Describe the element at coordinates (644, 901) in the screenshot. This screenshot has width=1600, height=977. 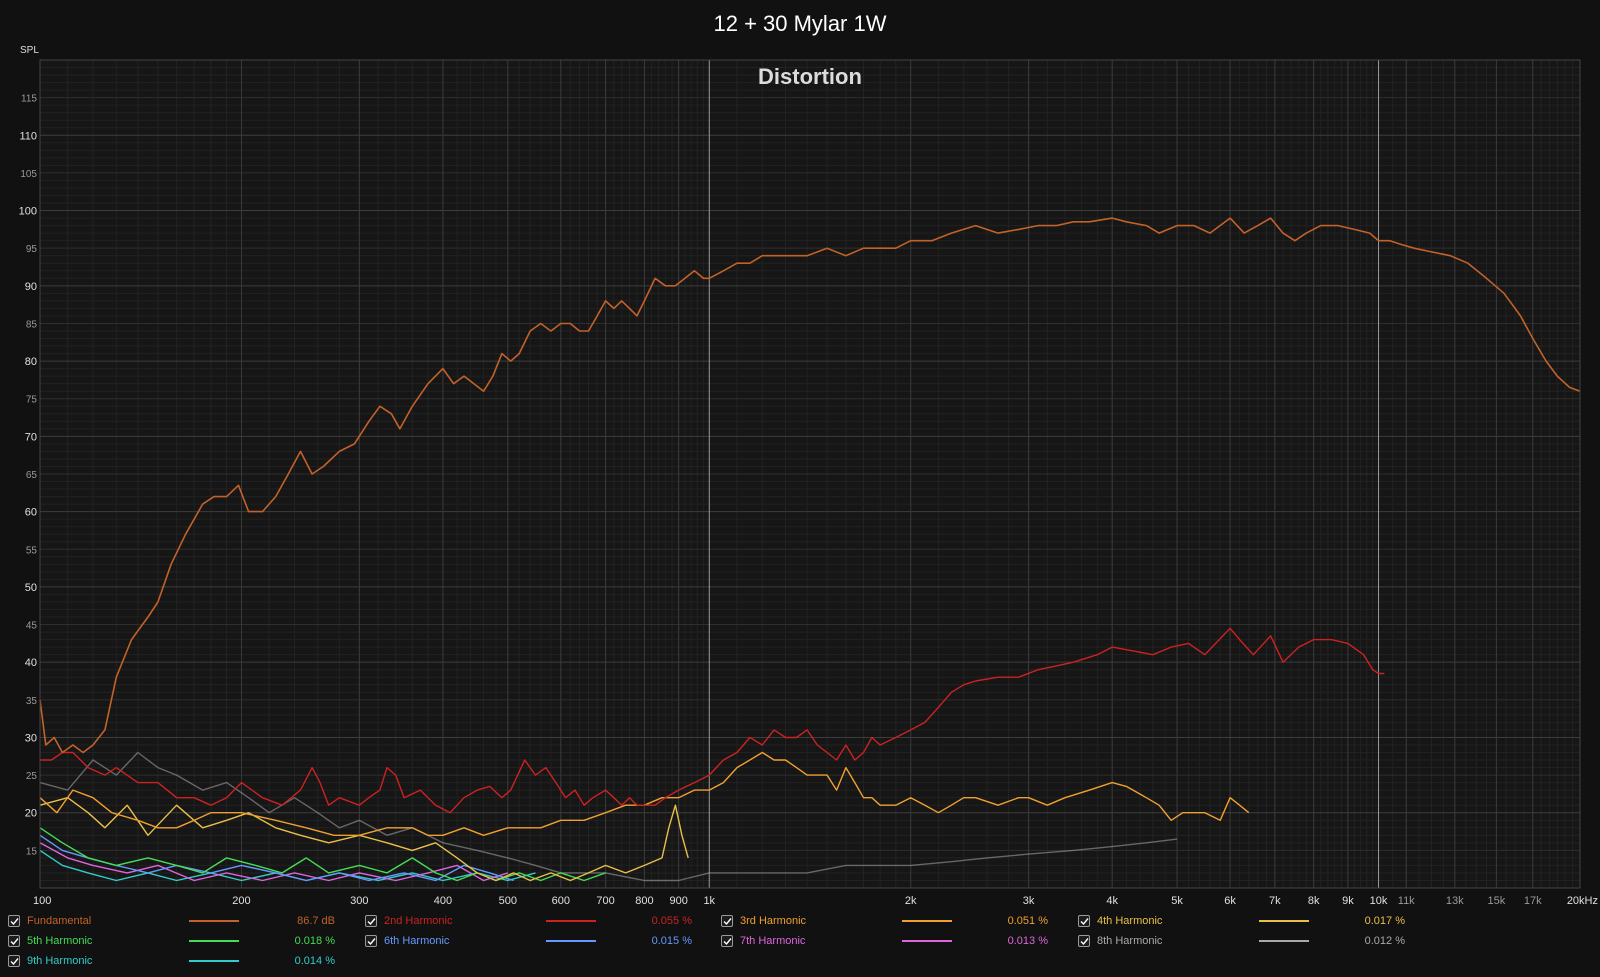
I see `x-tick-label: 800` at that location.